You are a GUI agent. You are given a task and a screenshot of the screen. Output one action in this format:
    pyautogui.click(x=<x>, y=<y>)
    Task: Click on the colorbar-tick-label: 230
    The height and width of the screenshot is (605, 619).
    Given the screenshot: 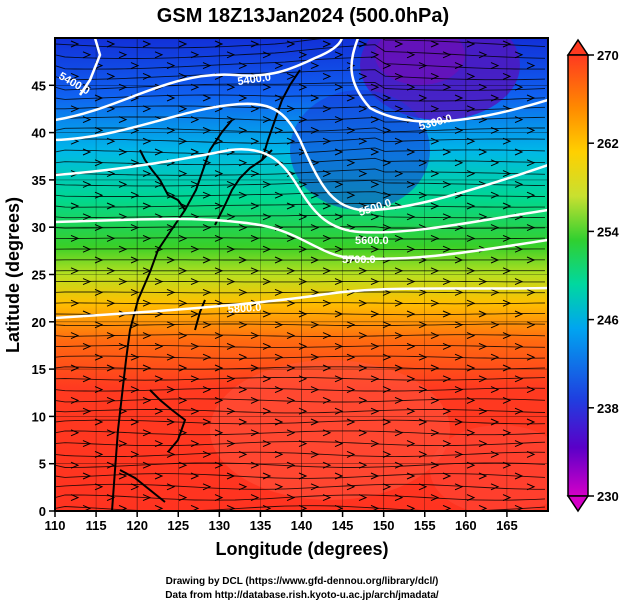 What is the action you would take?
    pyautogui.click(x=608, y=496)
    